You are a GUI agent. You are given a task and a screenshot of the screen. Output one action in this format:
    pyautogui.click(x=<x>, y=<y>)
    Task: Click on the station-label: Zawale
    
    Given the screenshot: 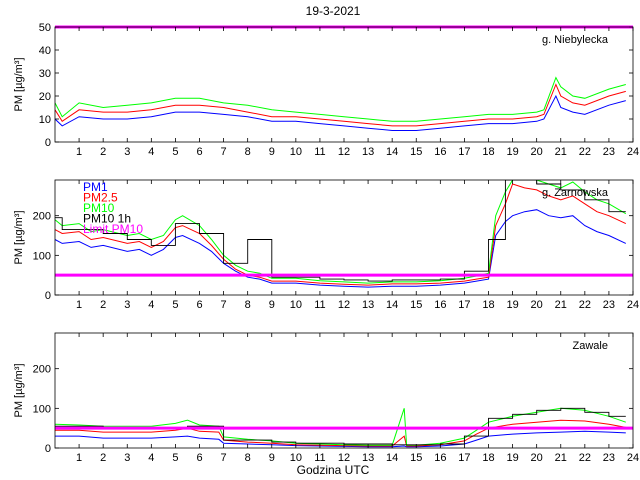 What is the action you would take?
    pyautogui.click(x=590, y=346)
    